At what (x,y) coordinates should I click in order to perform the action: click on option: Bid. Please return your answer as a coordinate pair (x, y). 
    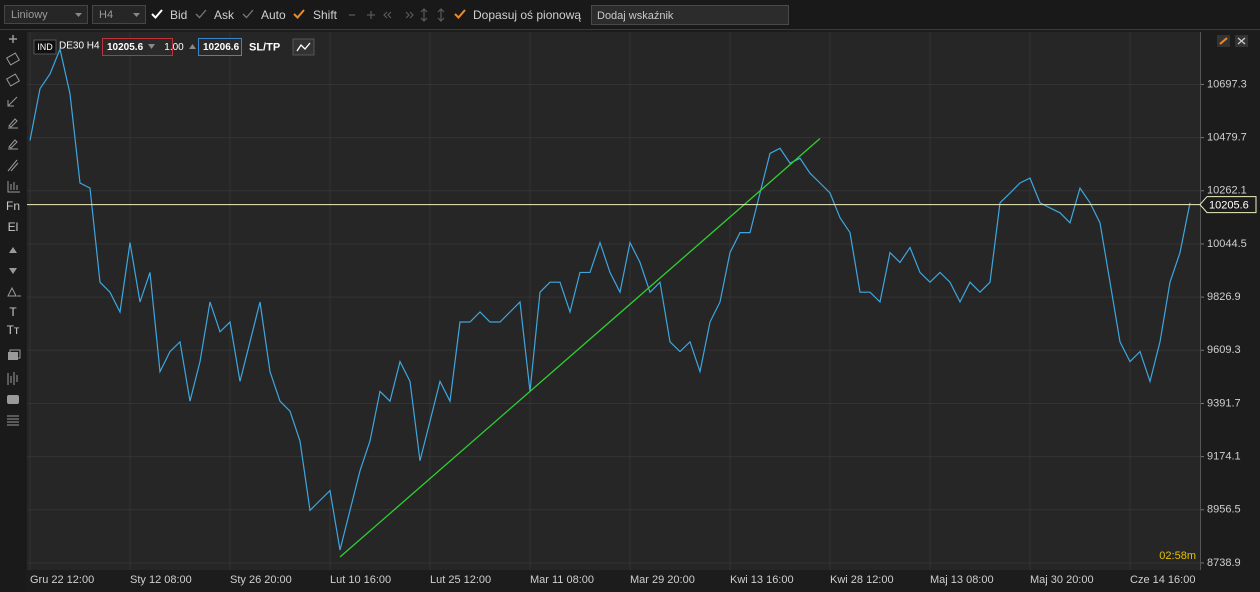
    Looking at the image, I should click on (179, 15).